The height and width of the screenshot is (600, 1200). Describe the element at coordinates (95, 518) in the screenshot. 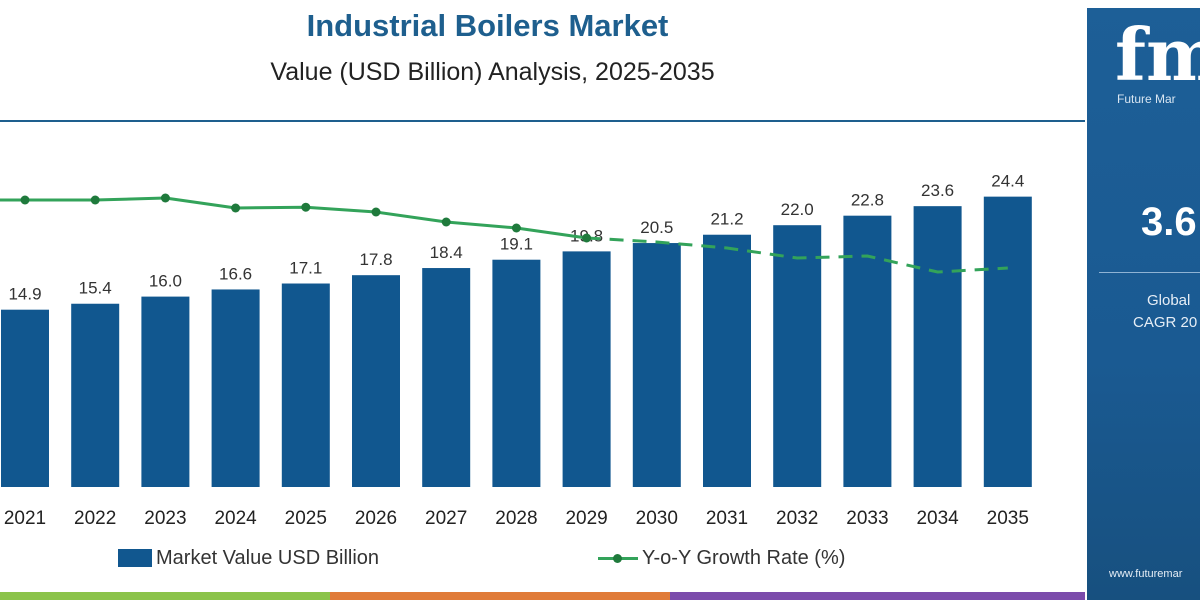

I see `x-tick-label-2022: 2022` at that location.